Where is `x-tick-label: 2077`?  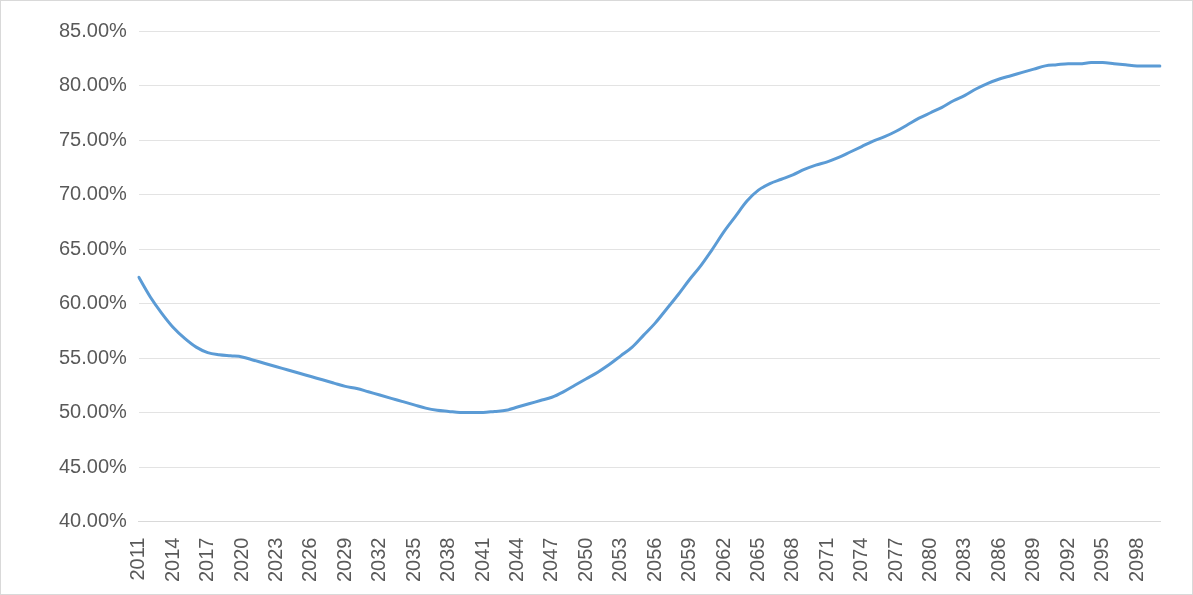
x-tick-label: 2077 is located at coordinates (894, 560).